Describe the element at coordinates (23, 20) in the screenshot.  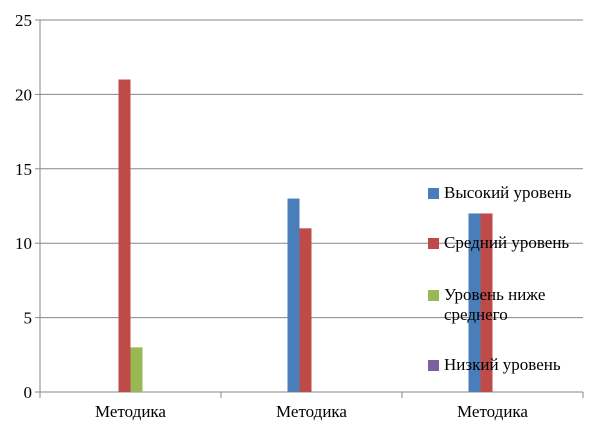
I see `y-tick-label: 25` at that location.